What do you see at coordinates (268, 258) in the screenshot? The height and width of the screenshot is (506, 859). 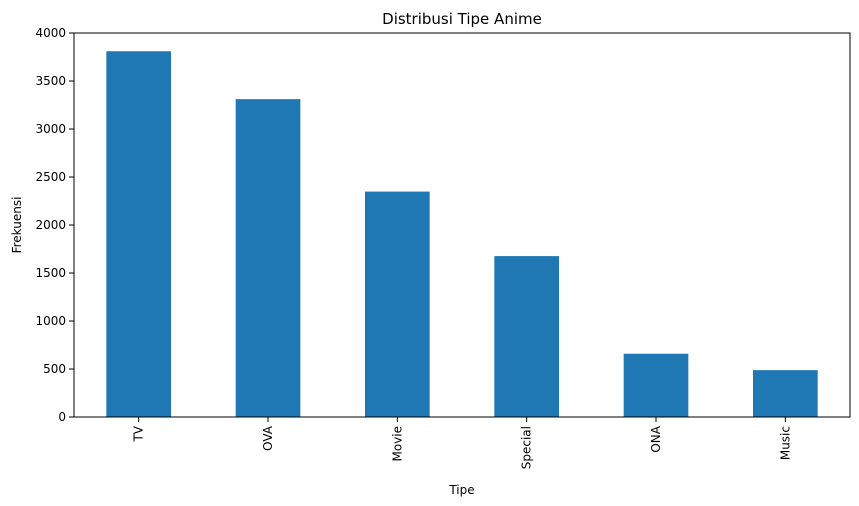 I see `bar-ova` at bounding box center [268, 258].